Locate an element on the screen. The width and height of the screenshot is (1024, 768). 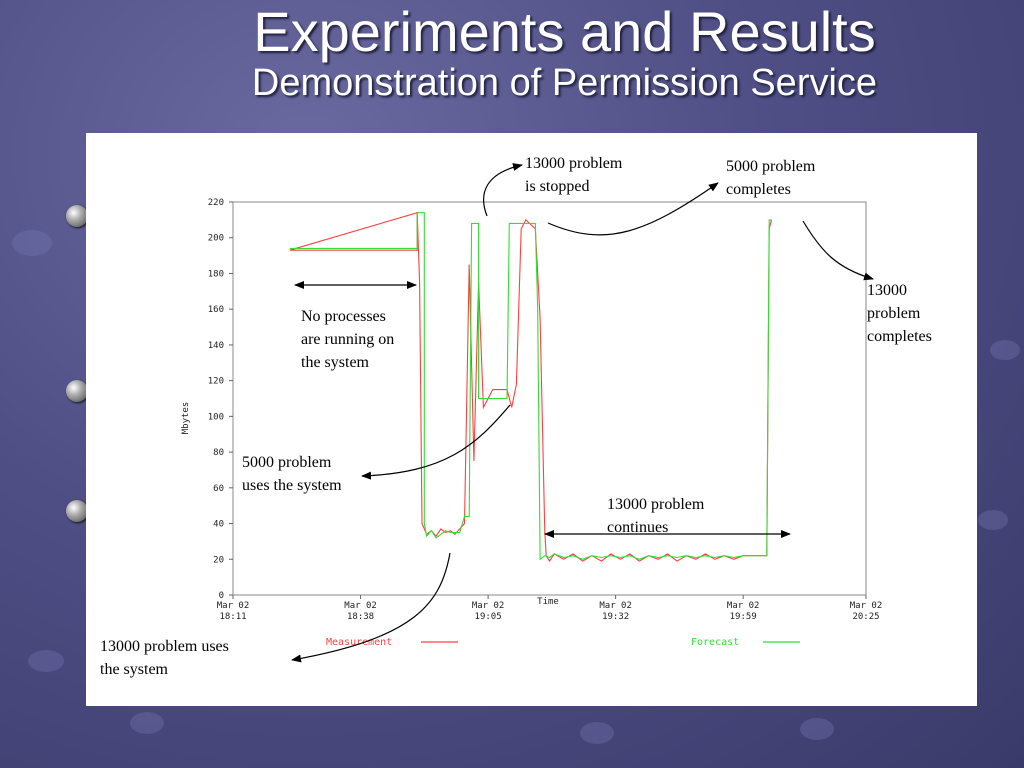
x-tick-label-time: 19:59 is located at coordinates (743, 617).